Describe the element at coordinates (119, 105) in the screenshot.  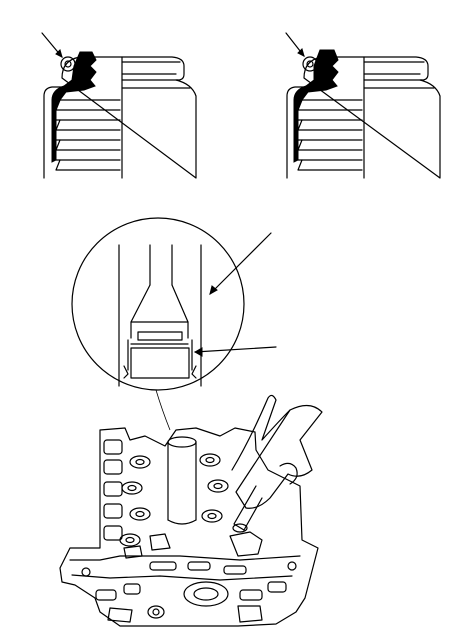
I see `valve-seal-left` at that location.